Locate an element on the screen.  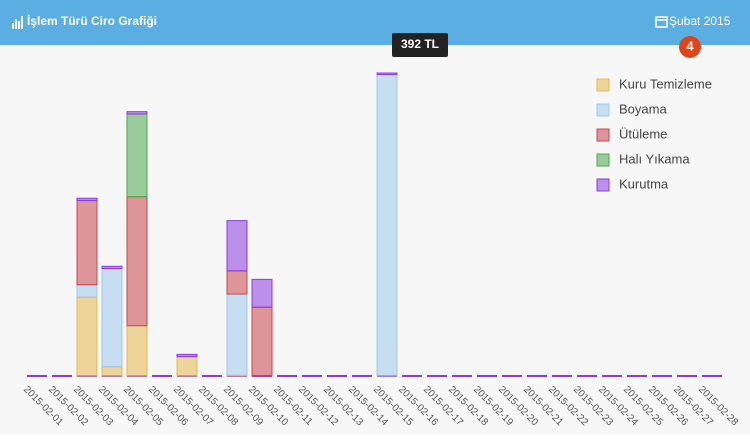
calendar-icon is located at coordinates (661, 22).